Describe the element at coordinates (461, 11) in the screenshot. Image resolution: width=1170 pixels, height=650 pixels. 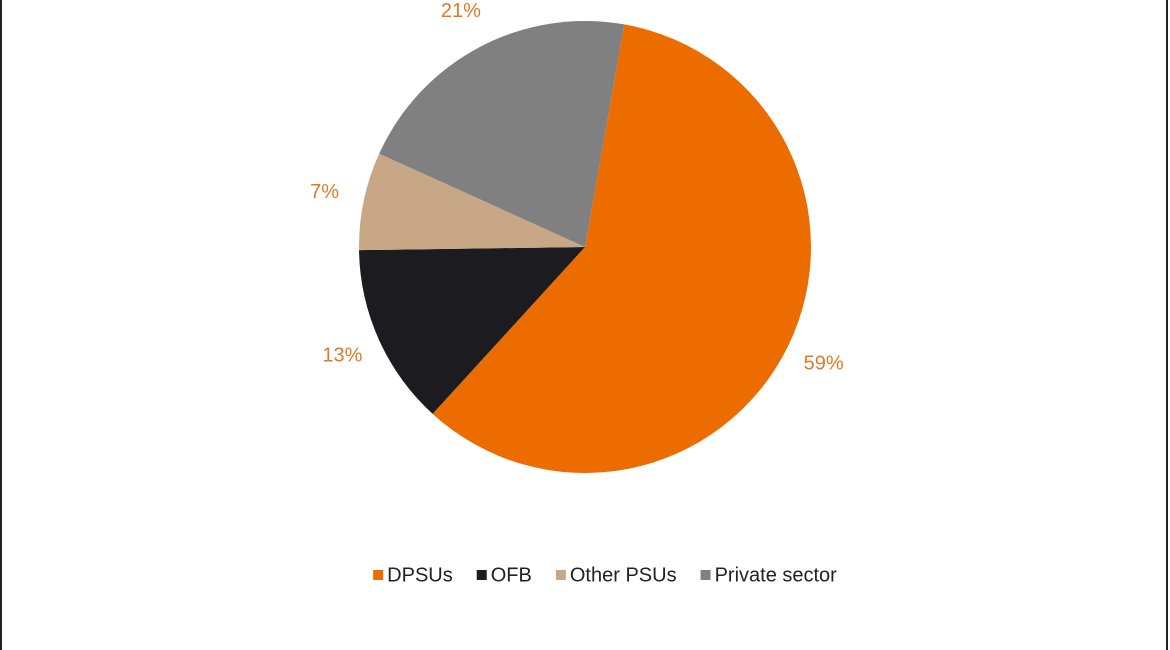
I see `data-label: 21%` at that location.